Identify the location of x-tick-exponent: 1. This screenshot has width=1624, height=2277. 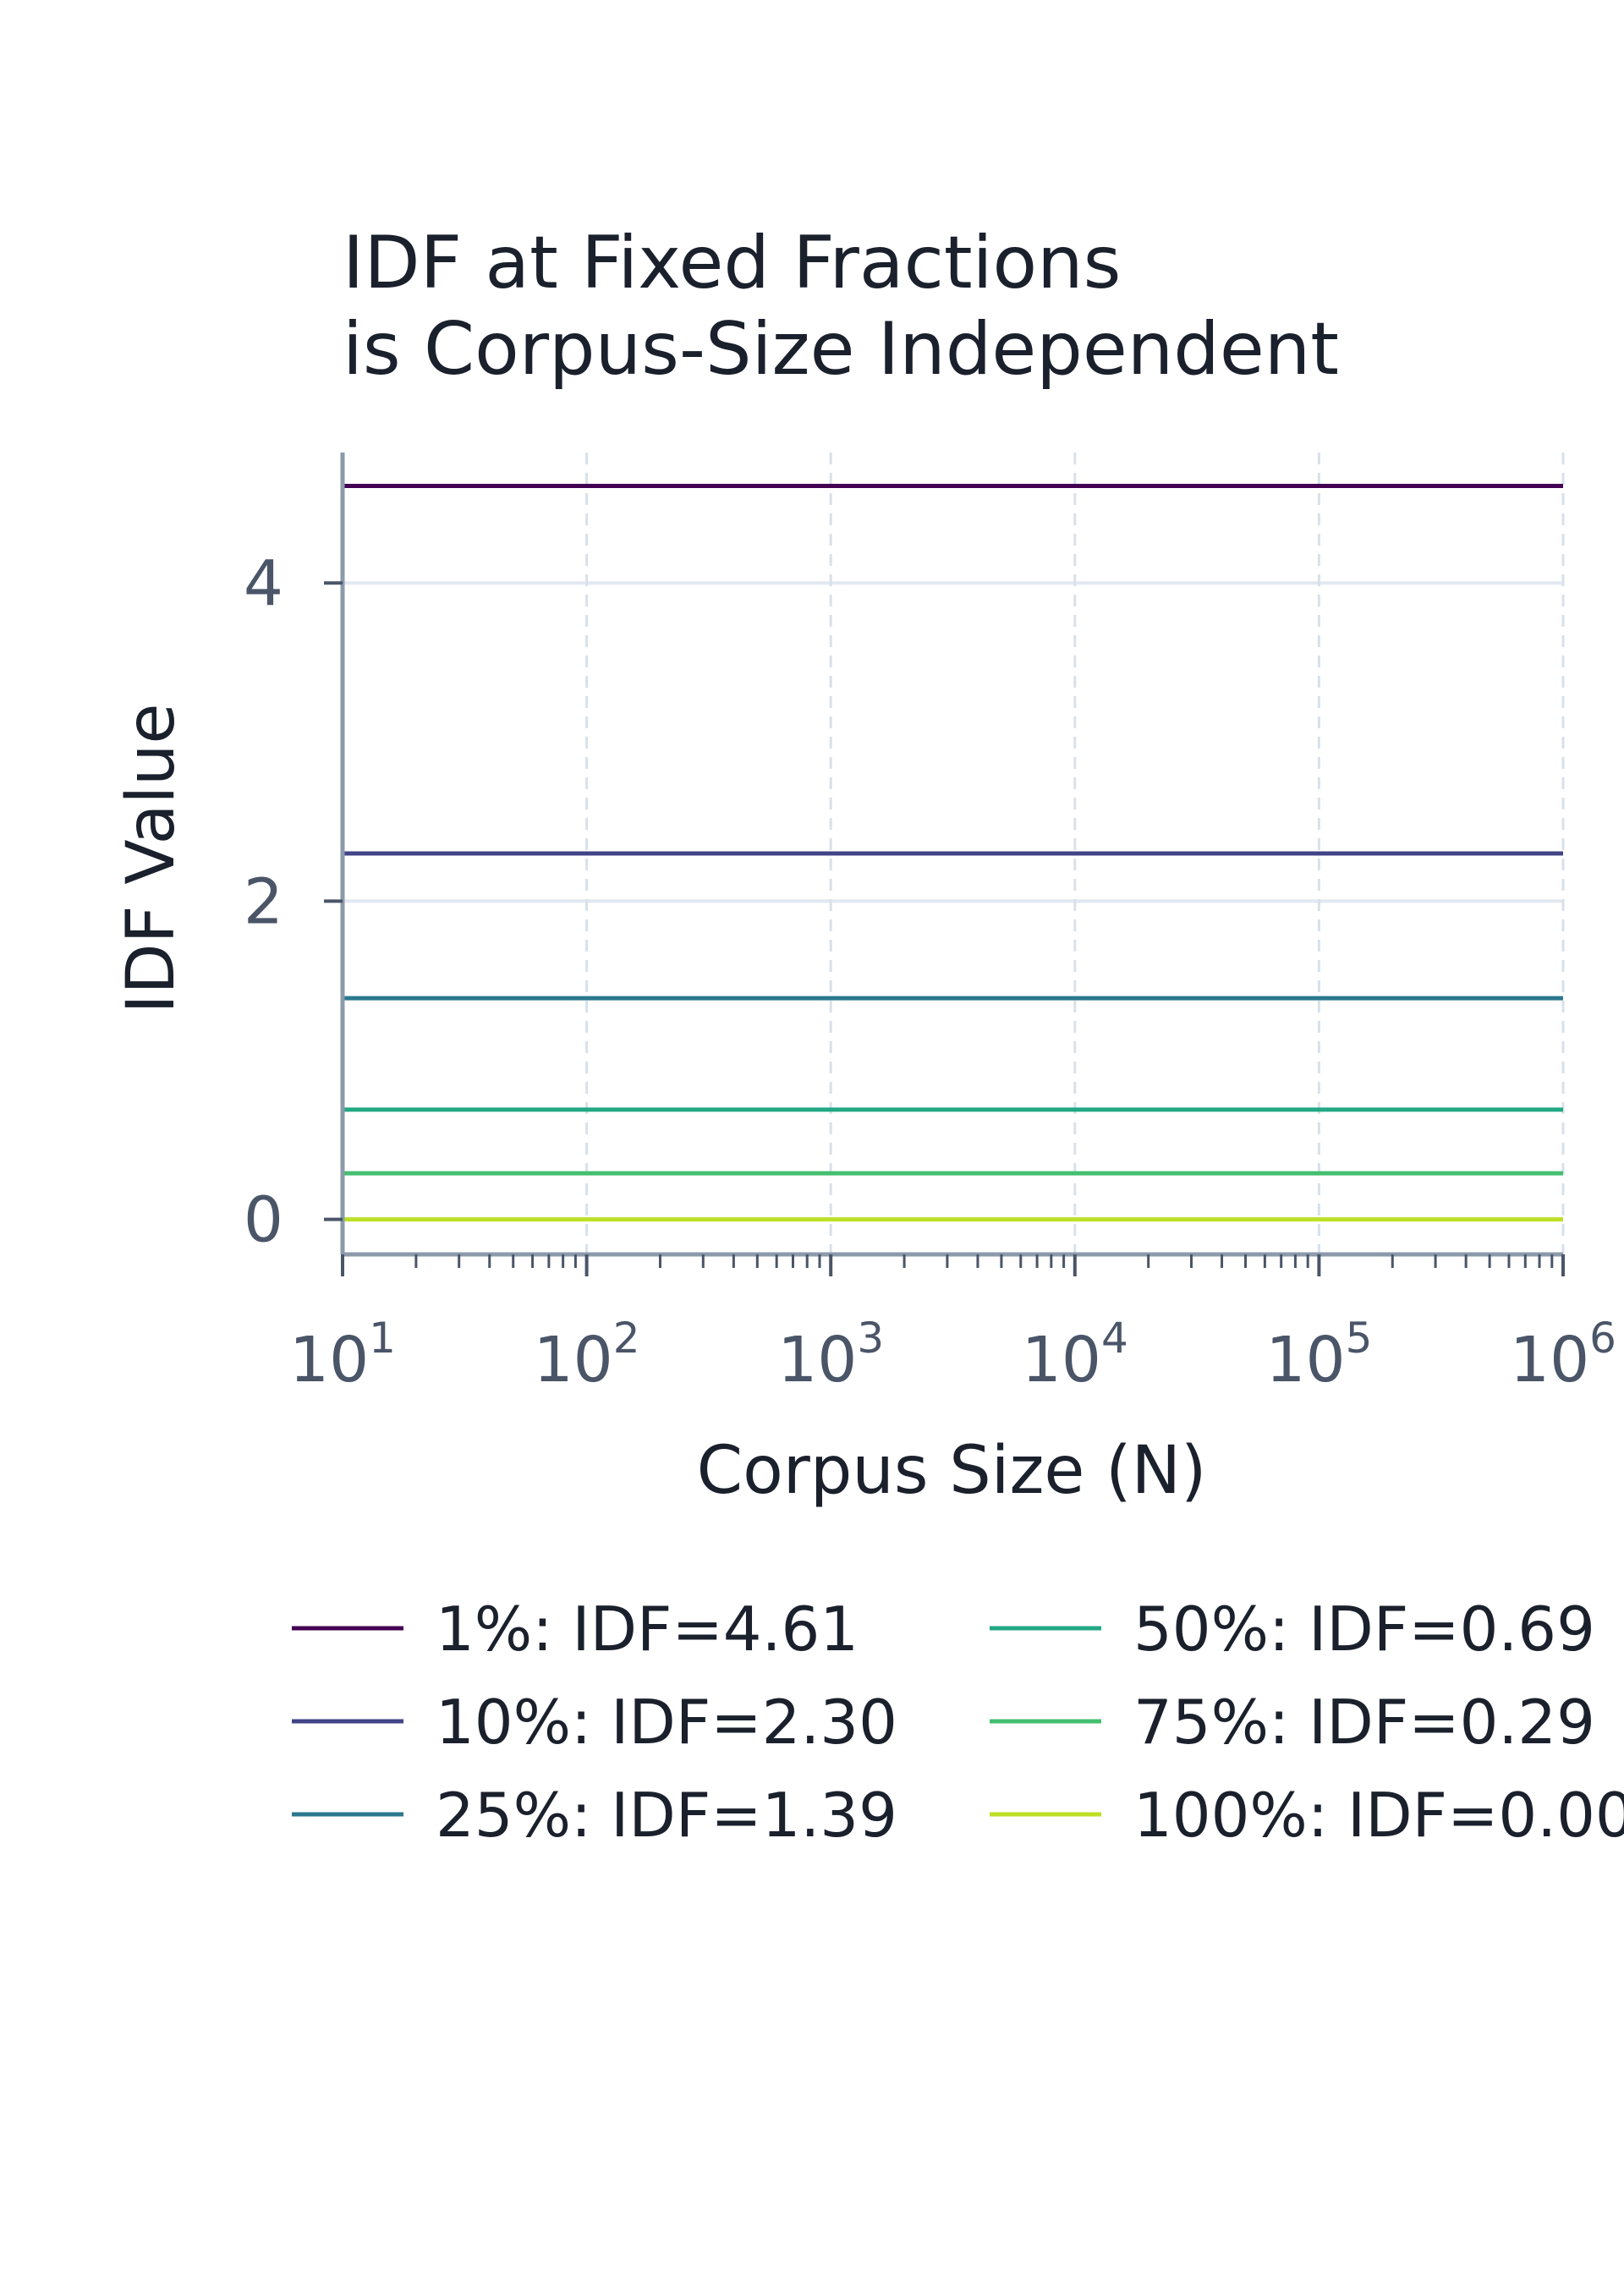
(382, 1339).